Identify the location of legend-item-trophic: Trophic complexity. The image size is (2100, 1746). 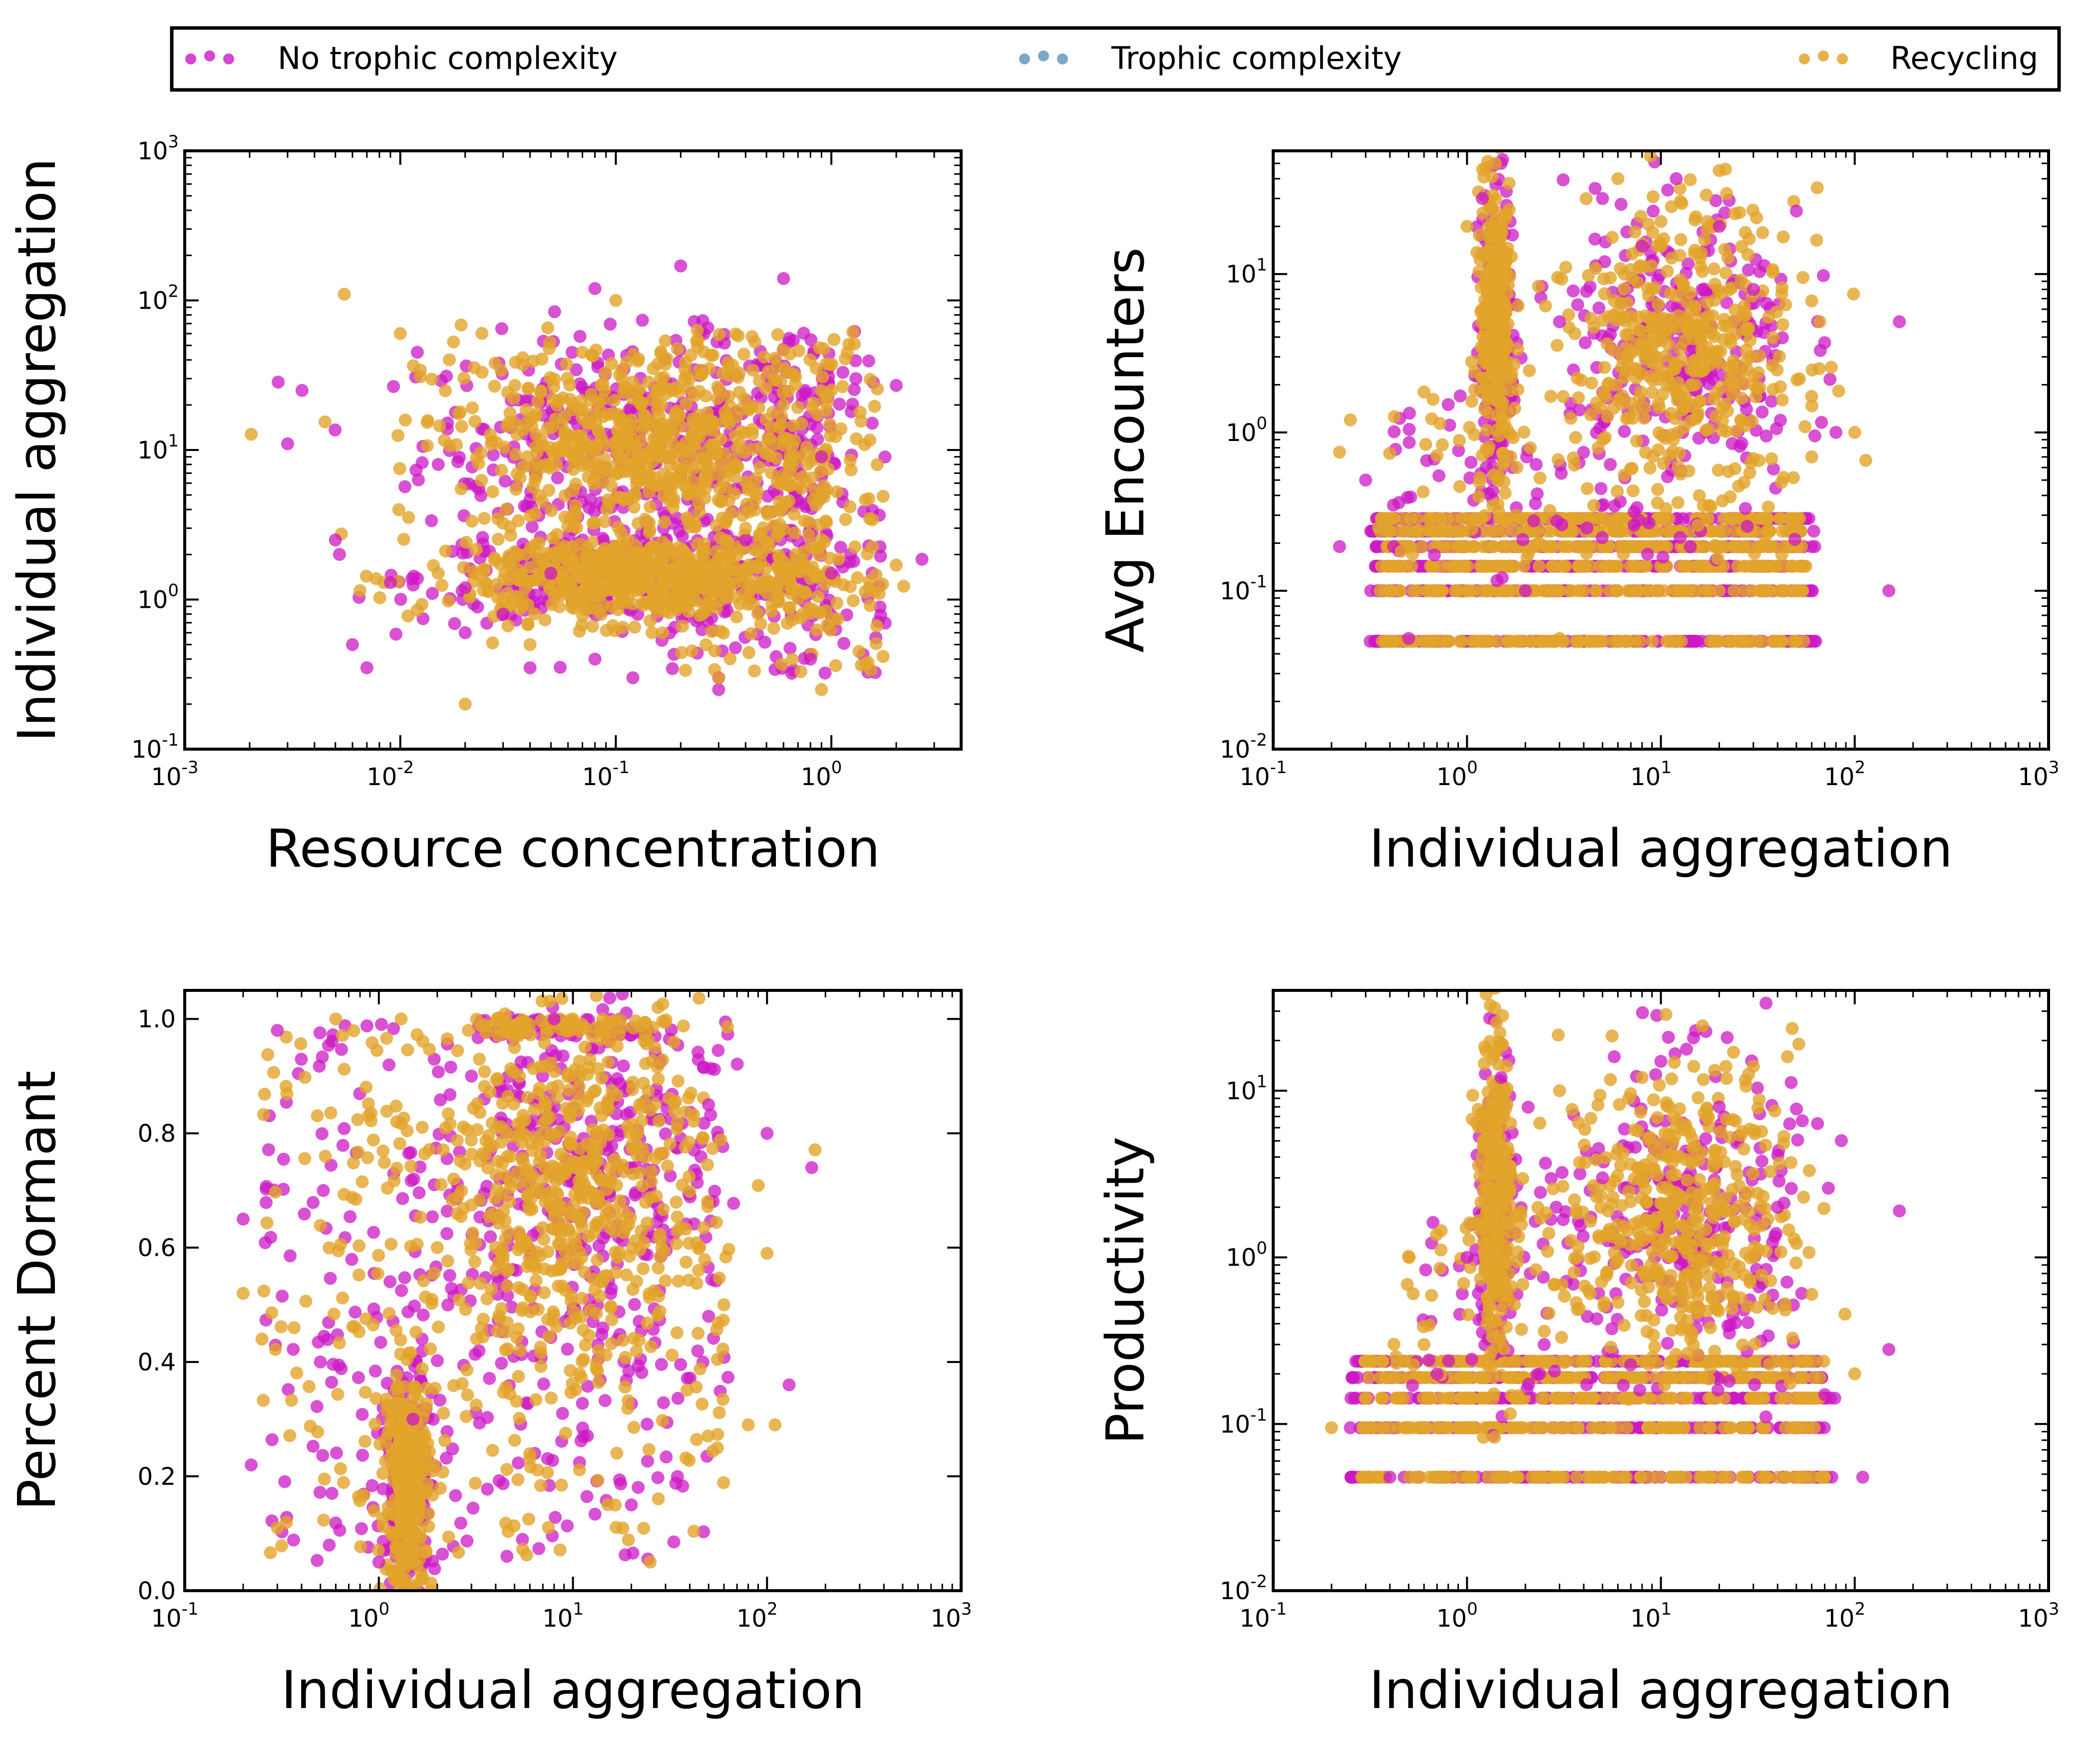
(1210, 58).